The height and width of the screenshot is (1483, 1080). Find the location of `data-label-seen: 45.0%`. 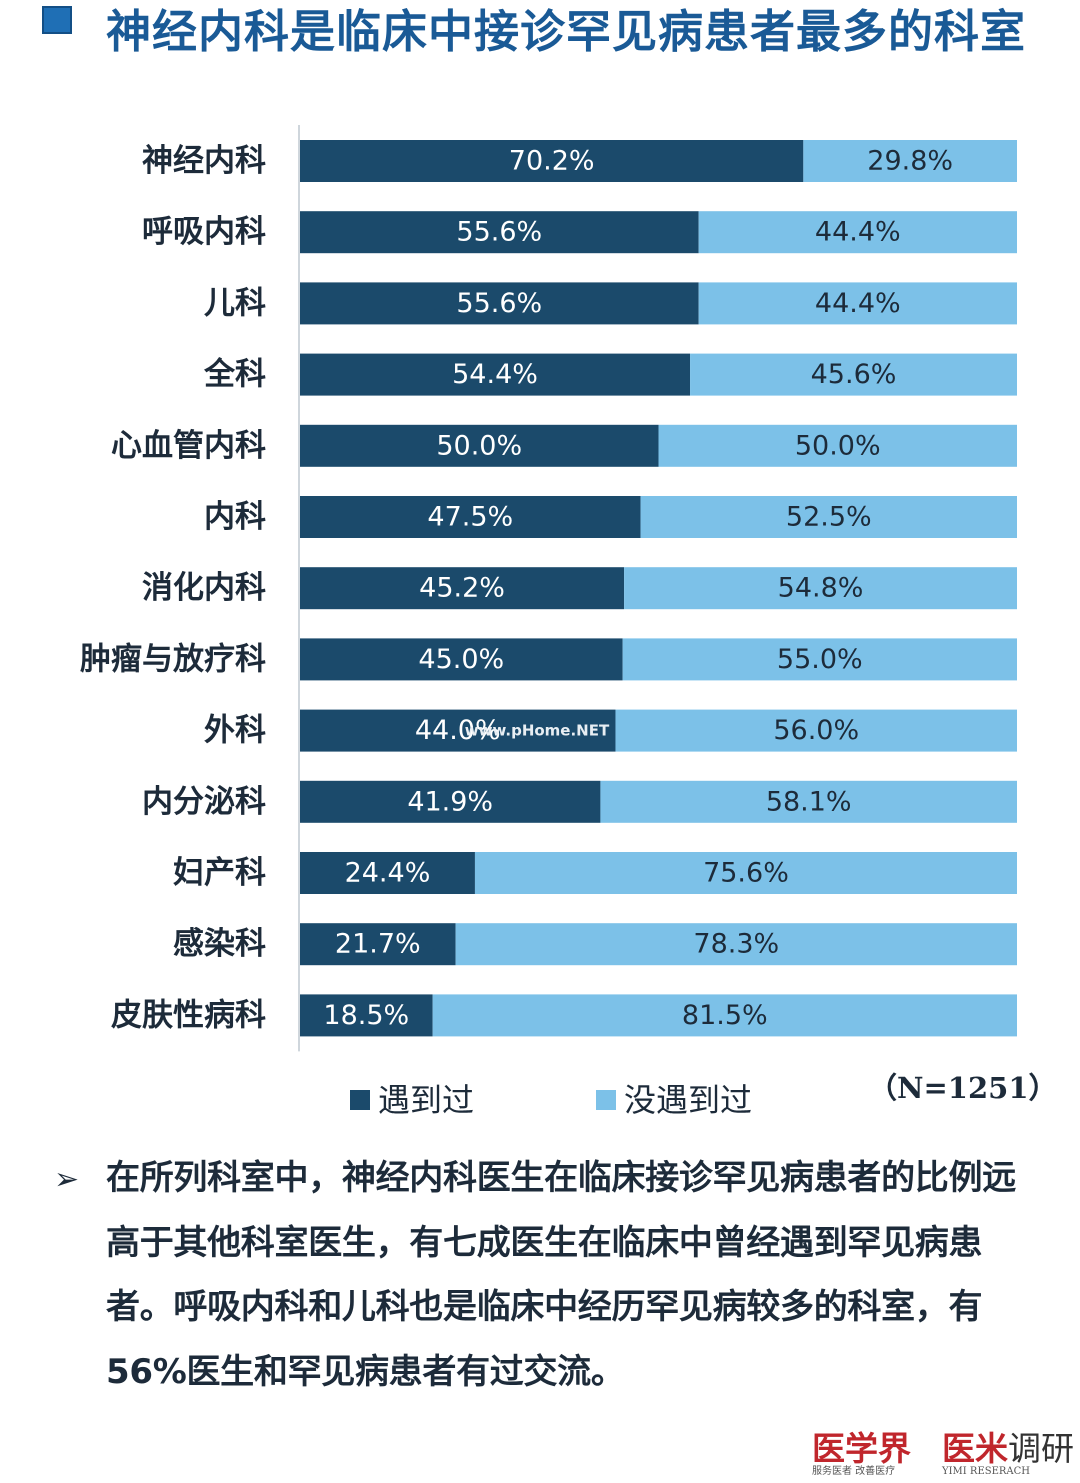

data-label-seen: 45.0% is located at coordinates (461, 659).